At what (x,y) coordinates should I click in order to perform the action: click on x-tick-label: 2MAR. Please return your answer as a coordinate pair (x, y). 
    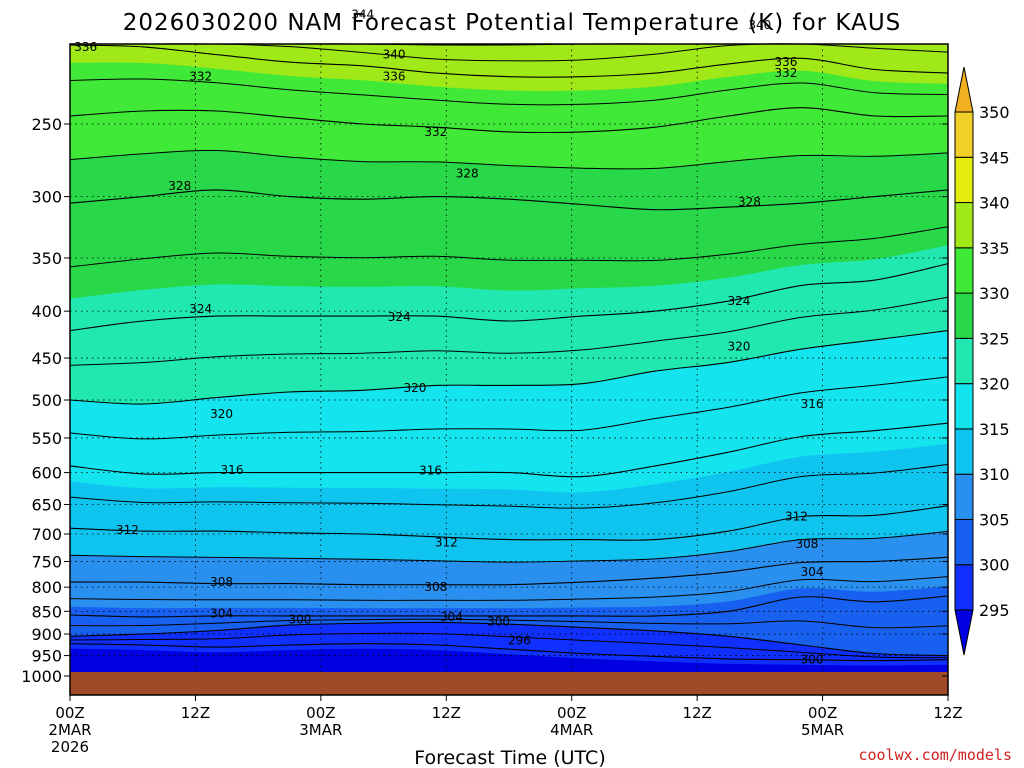
    Looking at the image, I should click on (69, 730).